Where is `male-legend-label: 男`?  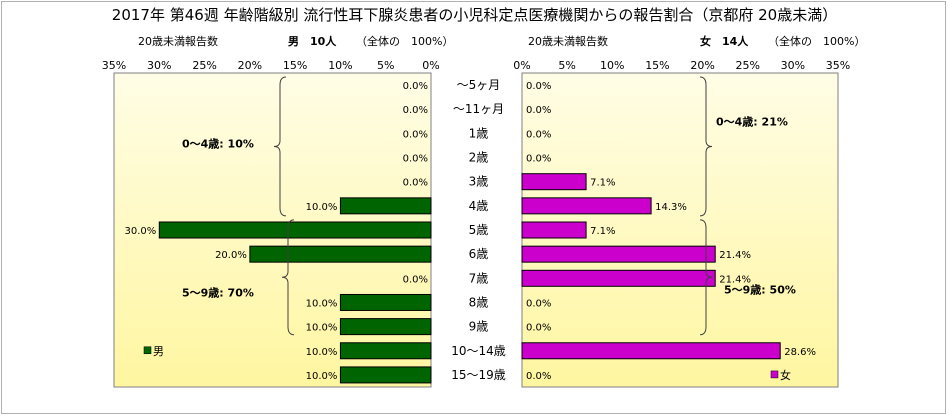
male-legend-label: 男 is located at coordinates (158, 351).